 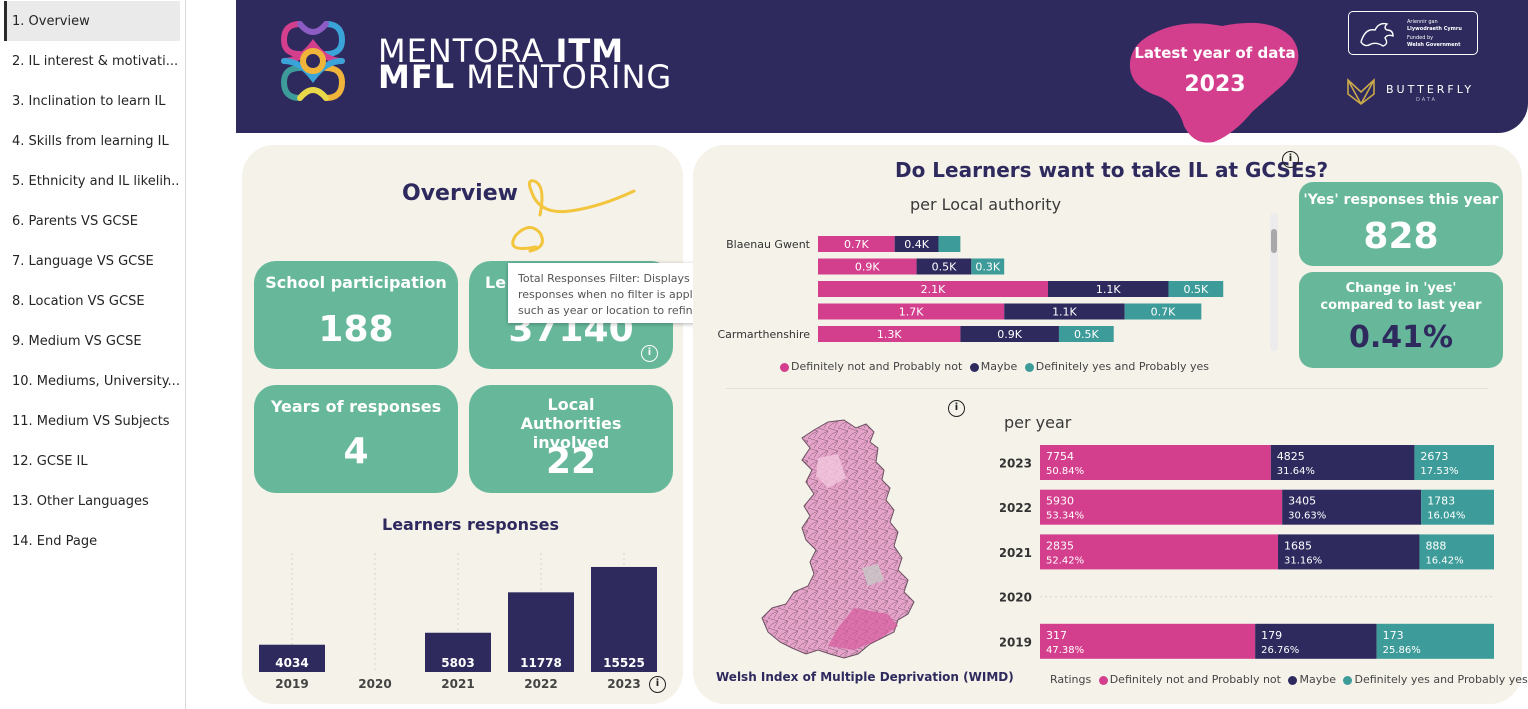 I want to click on butterfly-data-text: BUTTERFLY, so click(x=1430, y=89).